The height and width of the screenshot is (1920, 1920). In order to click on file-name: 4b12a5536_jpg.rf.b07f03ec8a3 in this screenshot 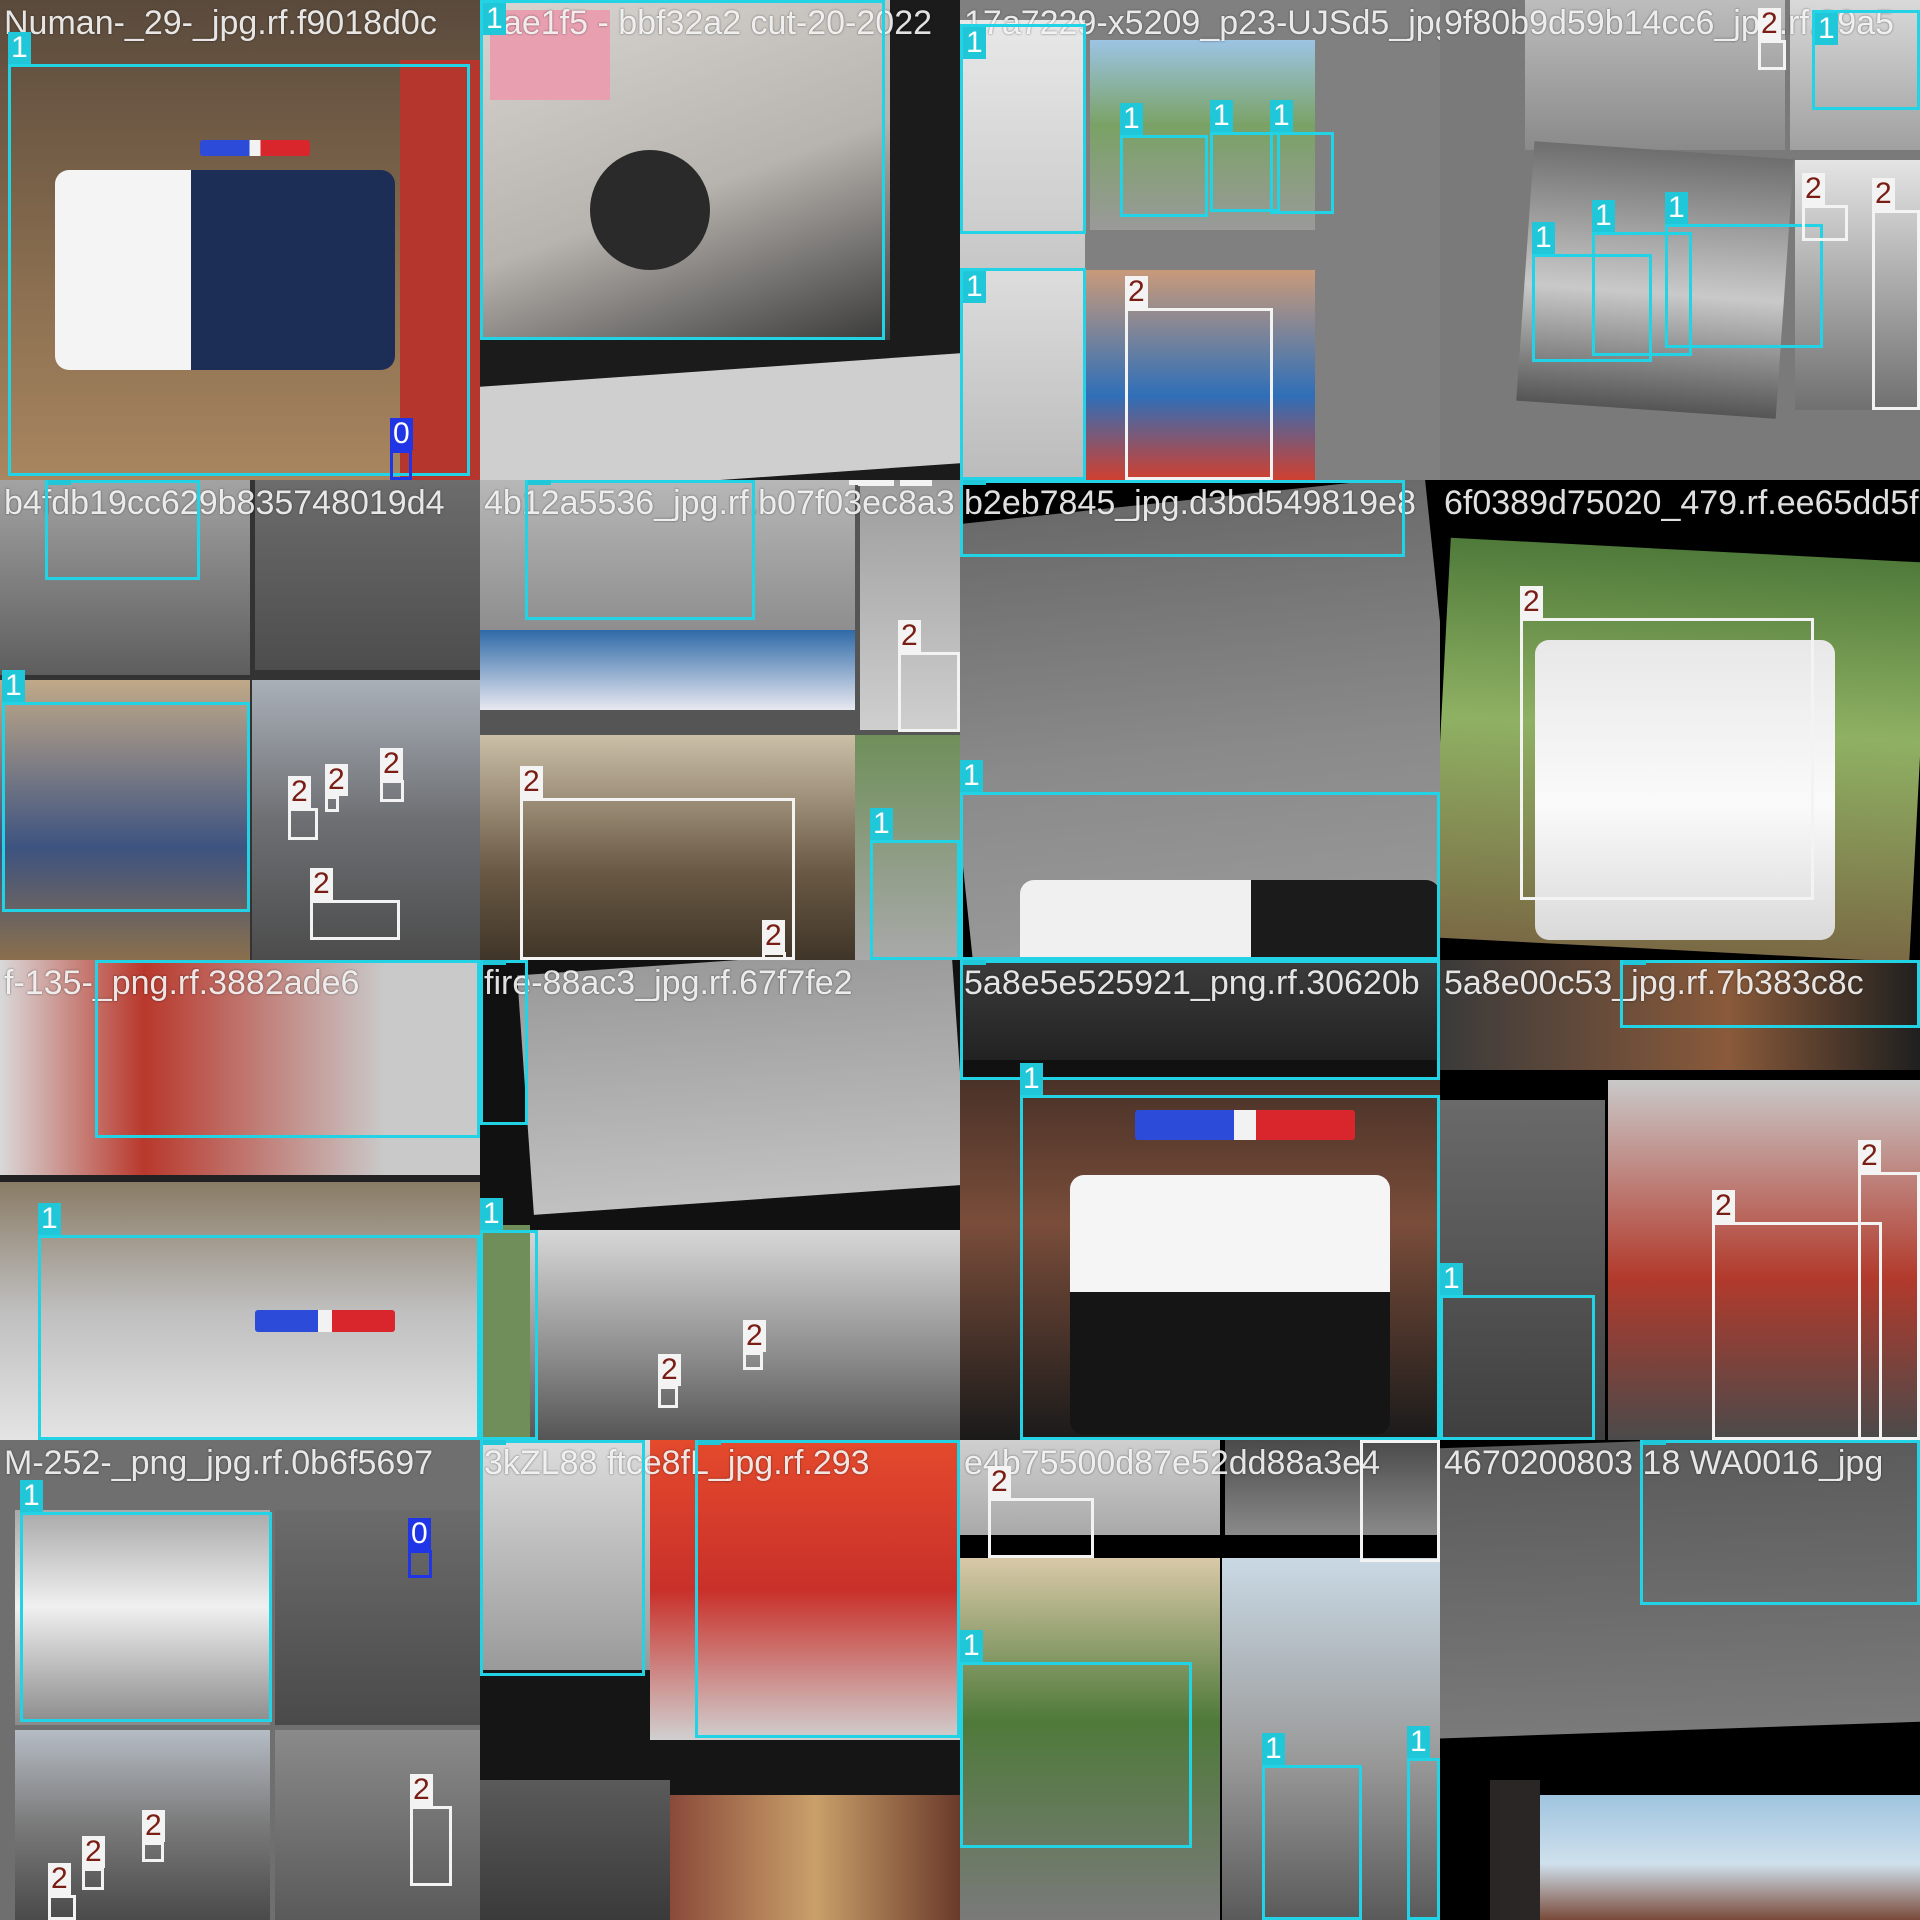, I will do `click(719, 503)`.